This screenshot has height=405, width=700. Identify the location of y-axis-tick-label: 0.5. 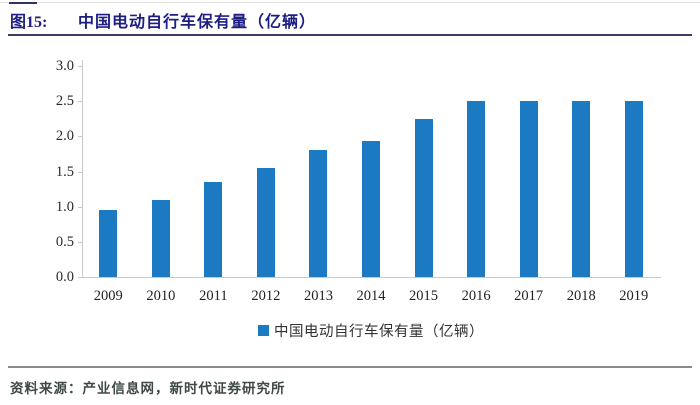
(64, 241).